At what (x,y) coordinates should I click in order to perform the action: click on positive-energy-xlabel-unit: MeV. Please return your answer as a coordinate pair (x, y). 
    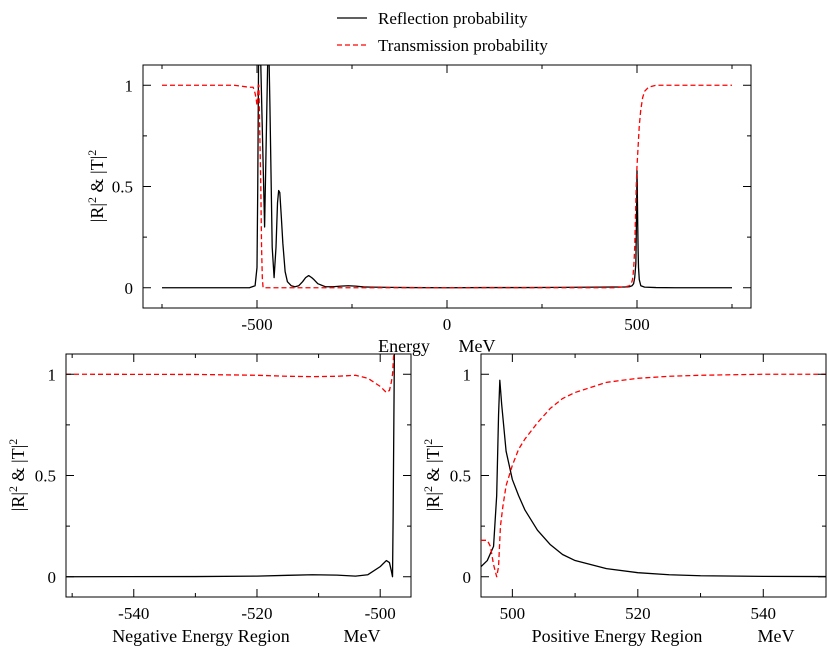
    Looking at the image, I should click on (776, 636).